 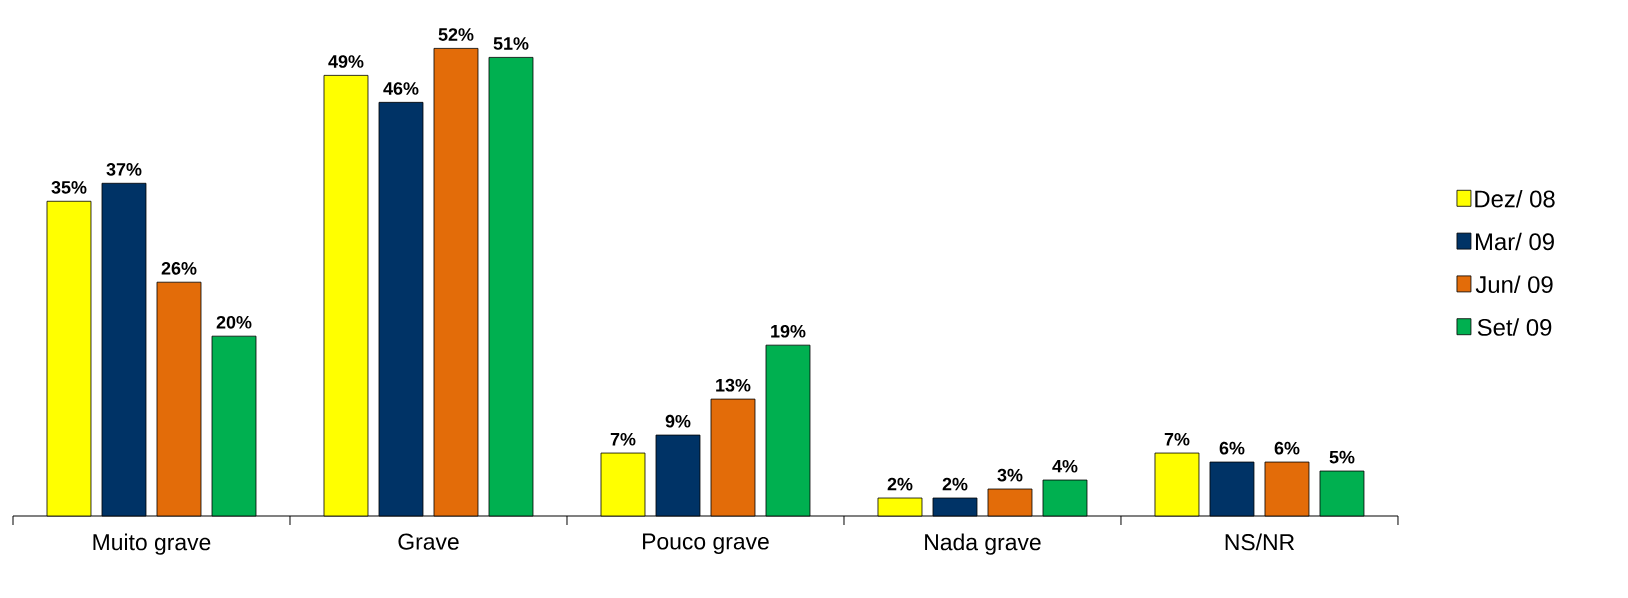 I want to click on data-label: 37%, so click(x=124, y=169).